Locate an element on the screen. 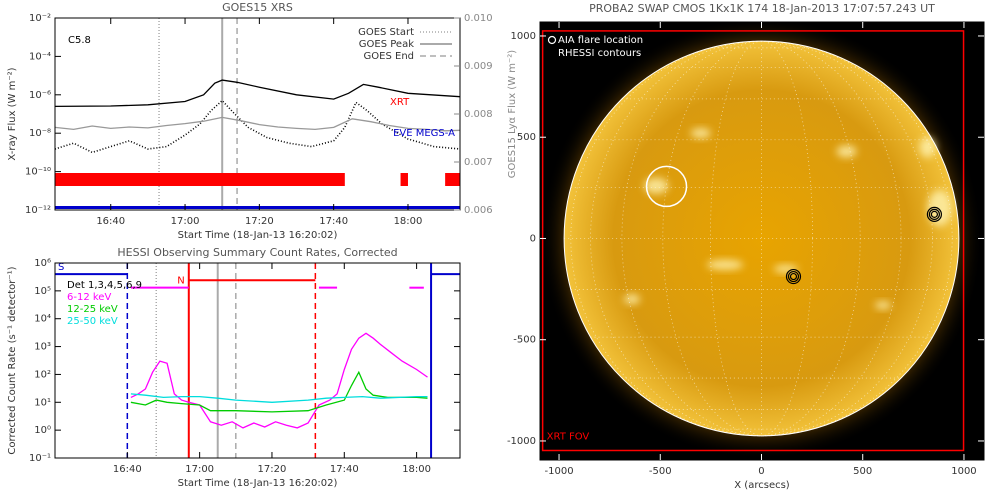 The width and height of the screenshot is (1000, 500). y-tick-label: 10⁻¹² is located at coordinates (38, 210).